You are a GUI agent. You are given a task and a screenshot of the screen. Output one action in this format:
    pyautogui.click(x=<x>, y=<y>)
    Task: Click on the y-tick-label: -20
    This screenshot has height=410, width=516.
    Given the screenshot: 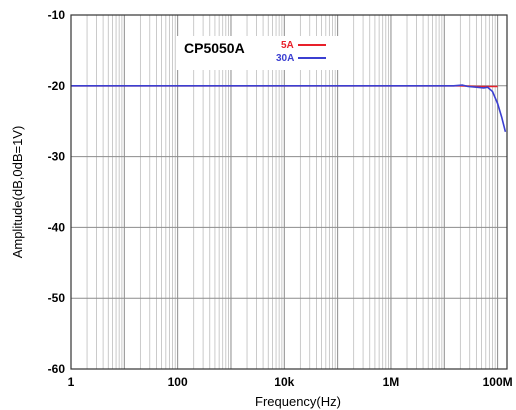 What is the action you would take?
    pyautogui.click(x=57, y=86)
    